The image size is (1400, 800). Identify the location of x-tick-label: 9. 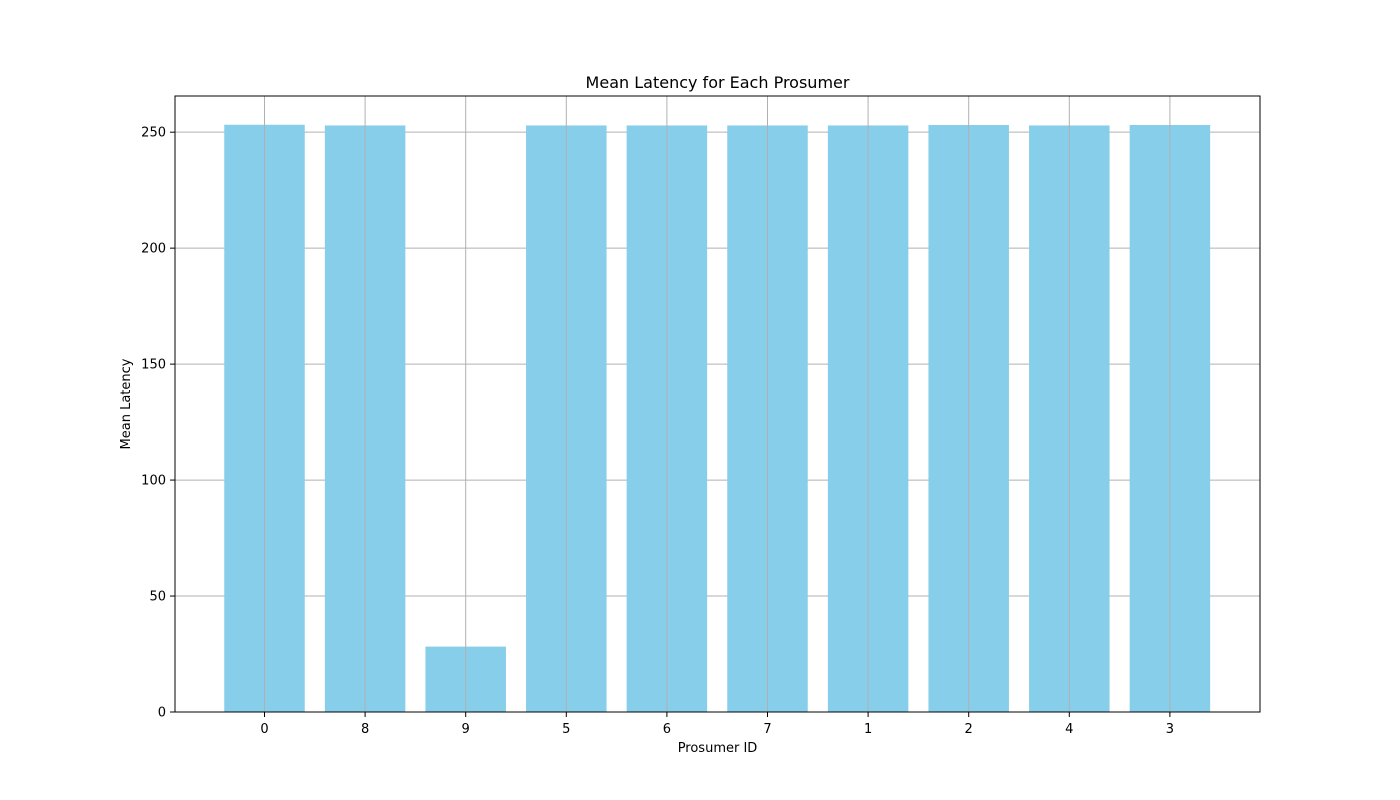
(466, 729).